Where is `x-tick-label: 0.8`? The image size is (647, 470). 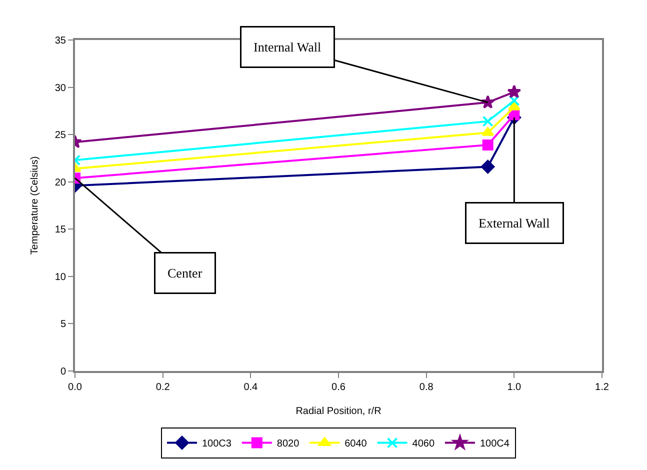
x-tick-label: 0.8 is located at coordinates (426, 387).